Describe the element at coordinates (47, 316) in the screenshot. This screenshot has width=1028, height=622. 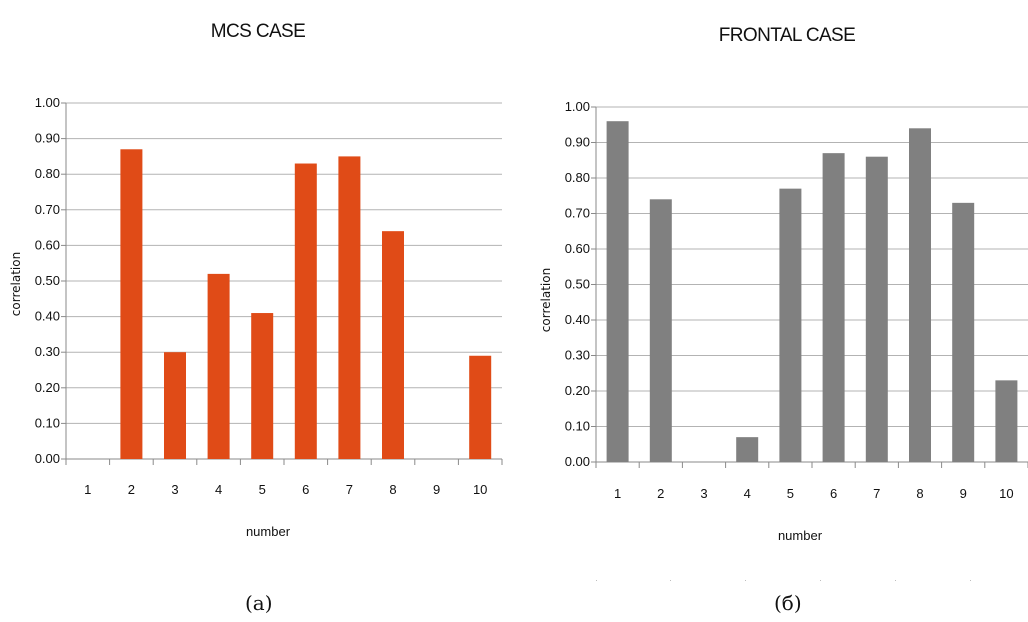
I see `mcs-y-tick-label: 0.40` at that location.